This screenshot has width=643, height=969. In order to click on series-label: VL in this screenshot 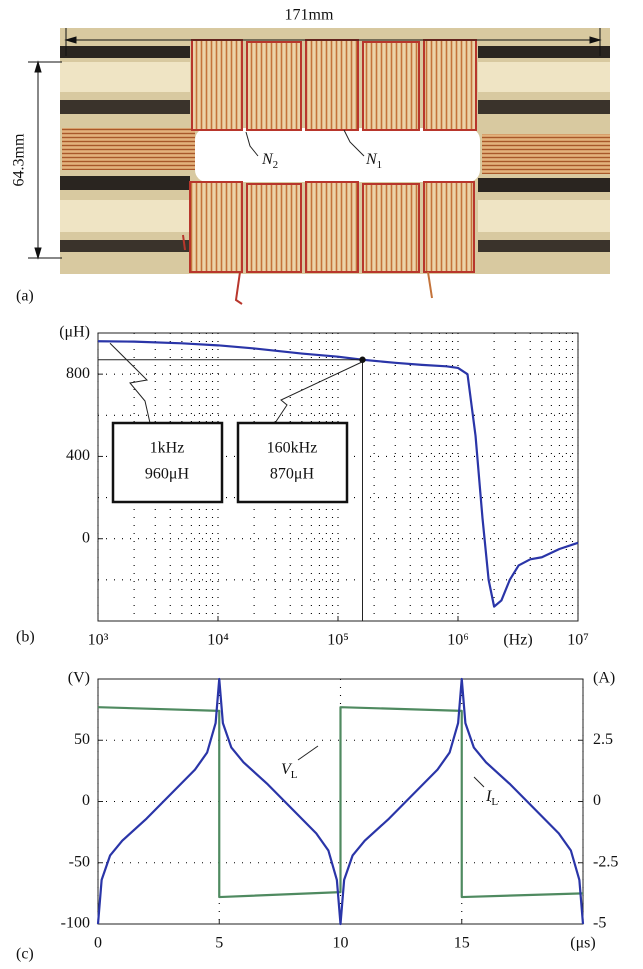, I will do `click(289, 771)`.